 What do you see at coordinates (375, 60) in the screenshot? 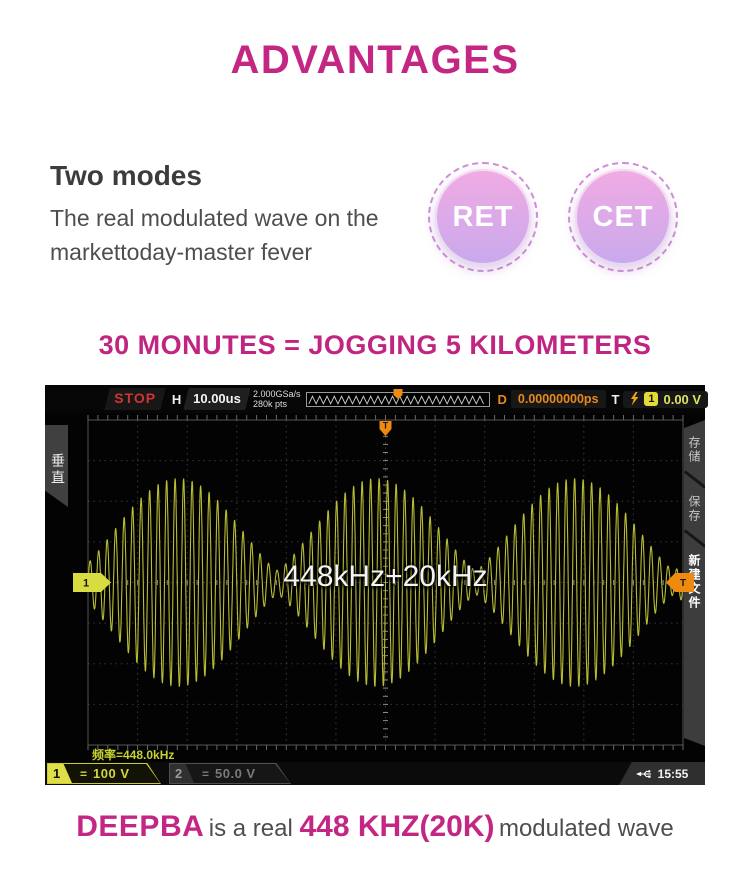
I see `page-title: ADVANTAGES` at bounding box center [375, 60].